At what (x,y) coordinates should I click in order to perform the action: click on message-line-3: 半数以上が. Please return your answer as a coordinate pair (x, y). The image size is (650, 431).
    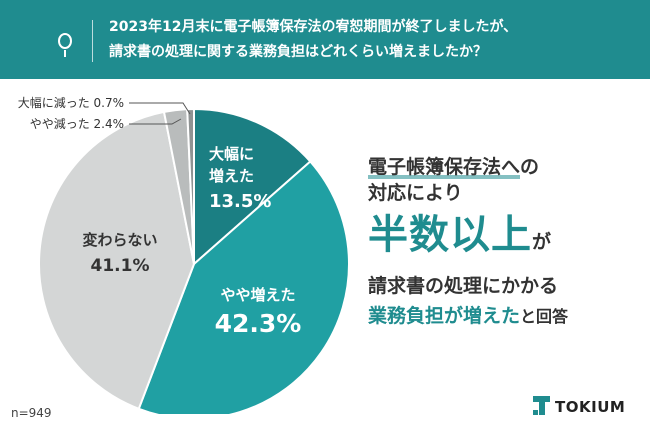
    Looking at the image, I should click on (503, 238).